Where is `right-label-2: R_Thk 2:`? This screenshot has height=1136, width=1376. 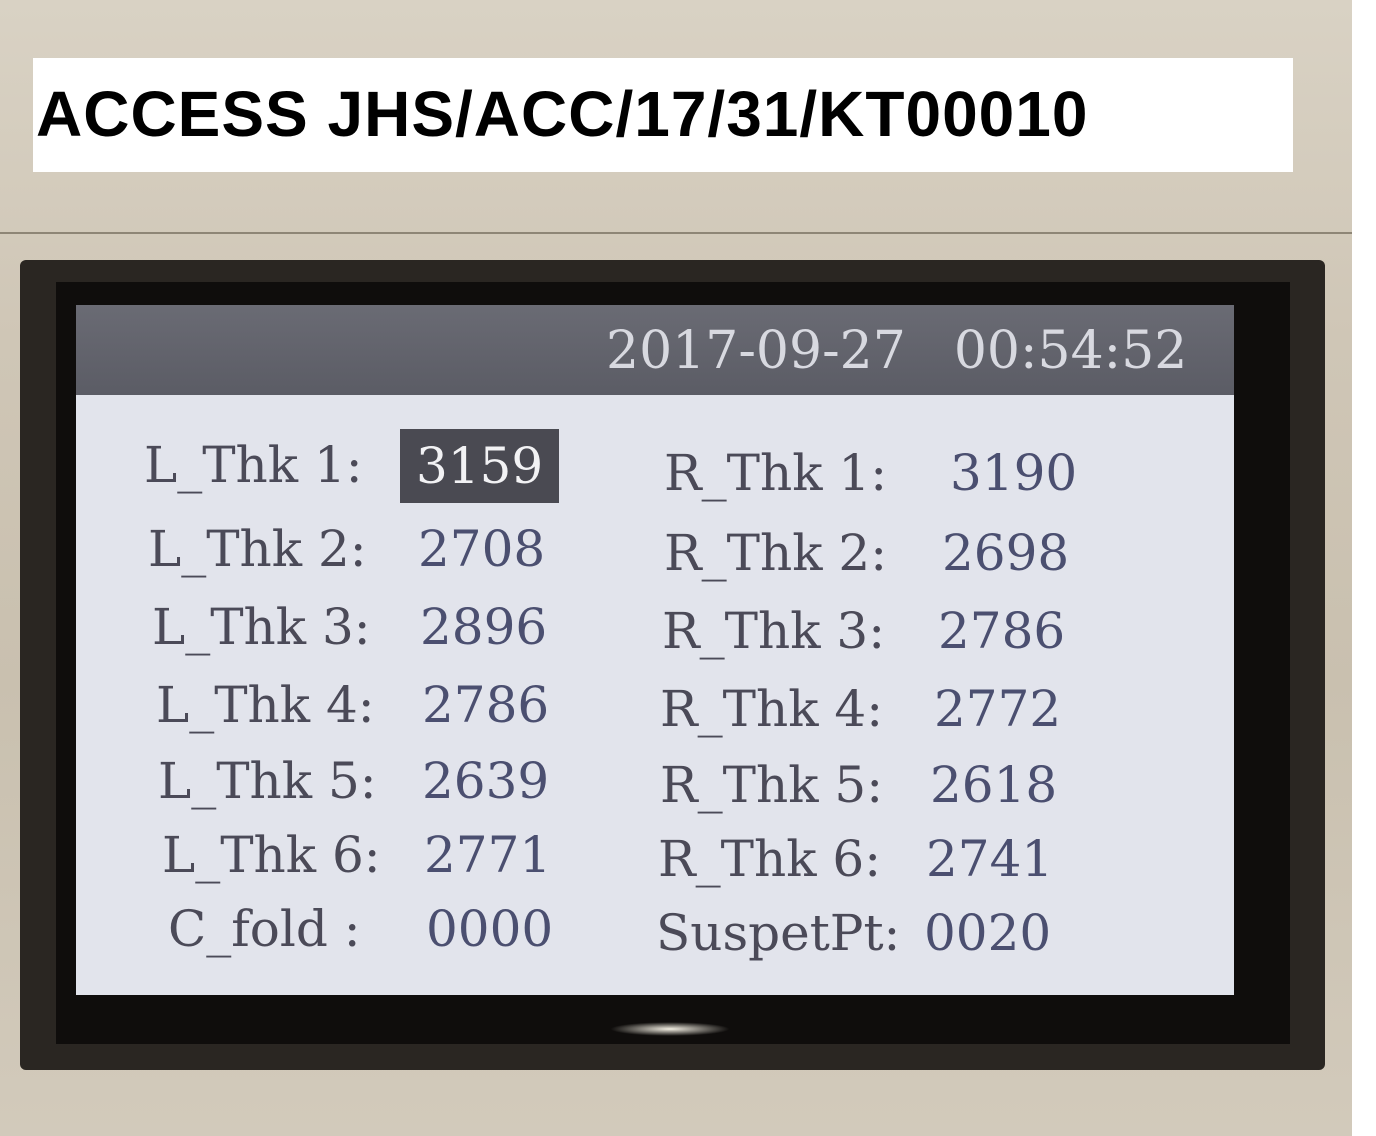
right-label-2: R_Thk 2: is located at coordinates (776, 553).